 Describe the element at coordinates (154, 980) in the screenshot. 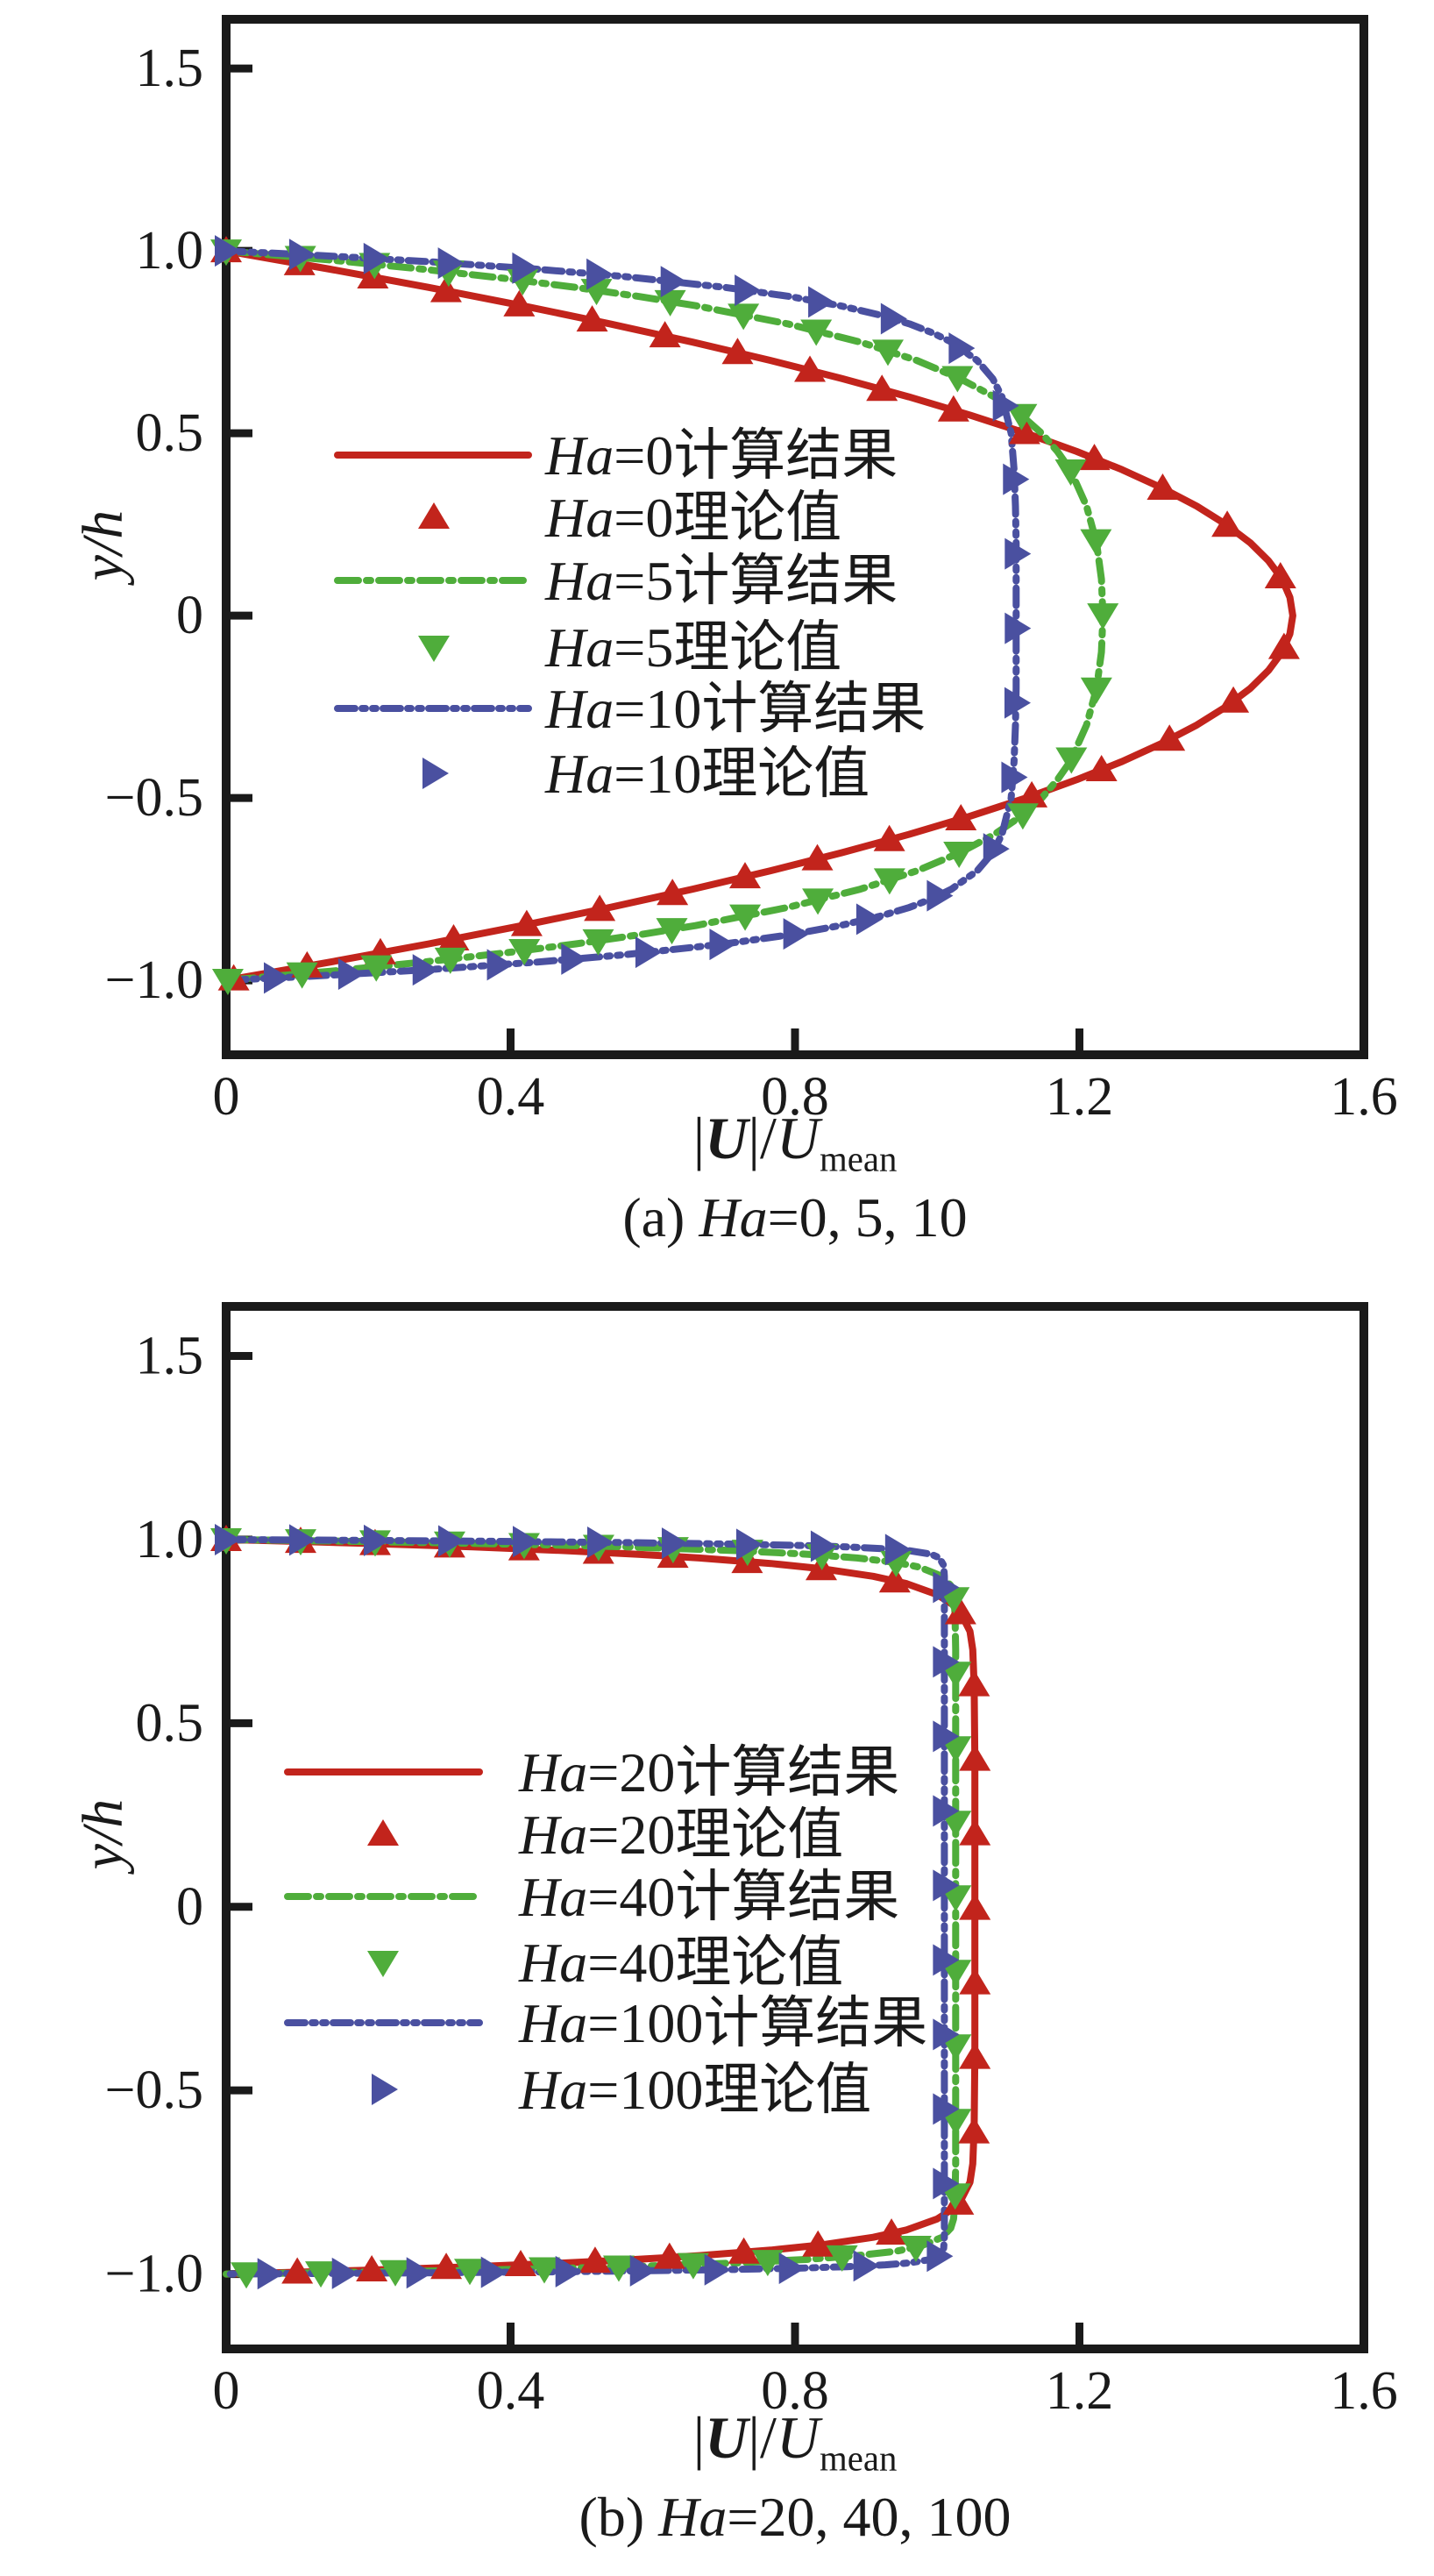

I see `y-tick-label: −1.0` at that location.